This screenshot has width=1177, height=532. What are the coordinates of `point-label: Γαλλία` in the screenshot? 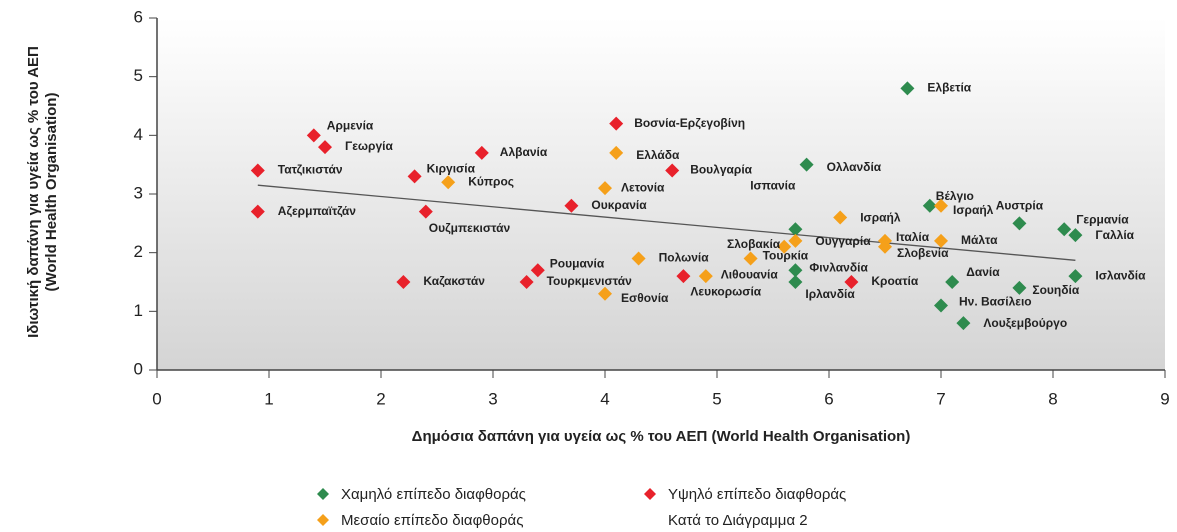 It's located at (1114, 235).